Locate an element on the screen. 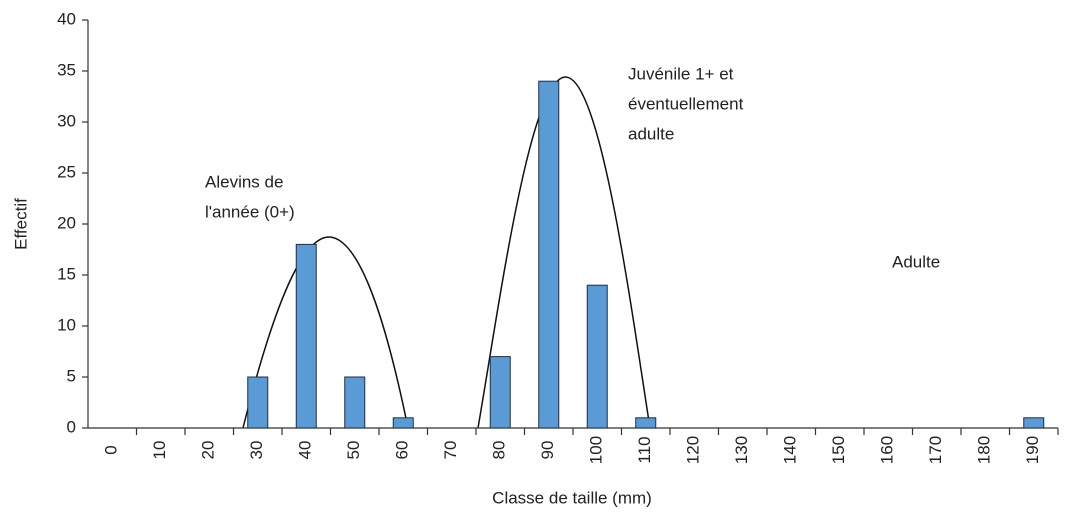  x-tick-label: 160 is located at coordinates (887, 450).